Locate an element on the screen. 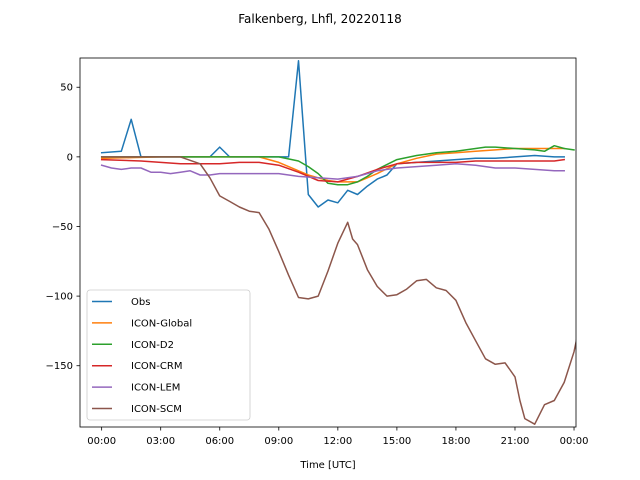 This screenshot has height=480, width=640. x-tick-label: 09:00 is located at coordinates (278, 441).